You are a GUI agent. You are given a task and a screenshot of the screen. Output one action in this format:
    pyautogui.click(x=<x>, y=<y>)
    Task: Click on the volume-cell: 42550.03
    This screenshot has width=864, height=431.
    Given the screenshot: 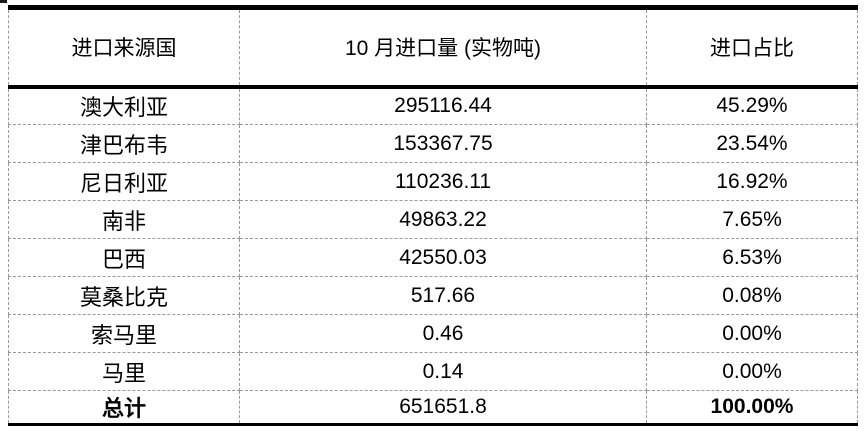 What is the action you would take?
    pyautogui.click(x=443, y=257)
    